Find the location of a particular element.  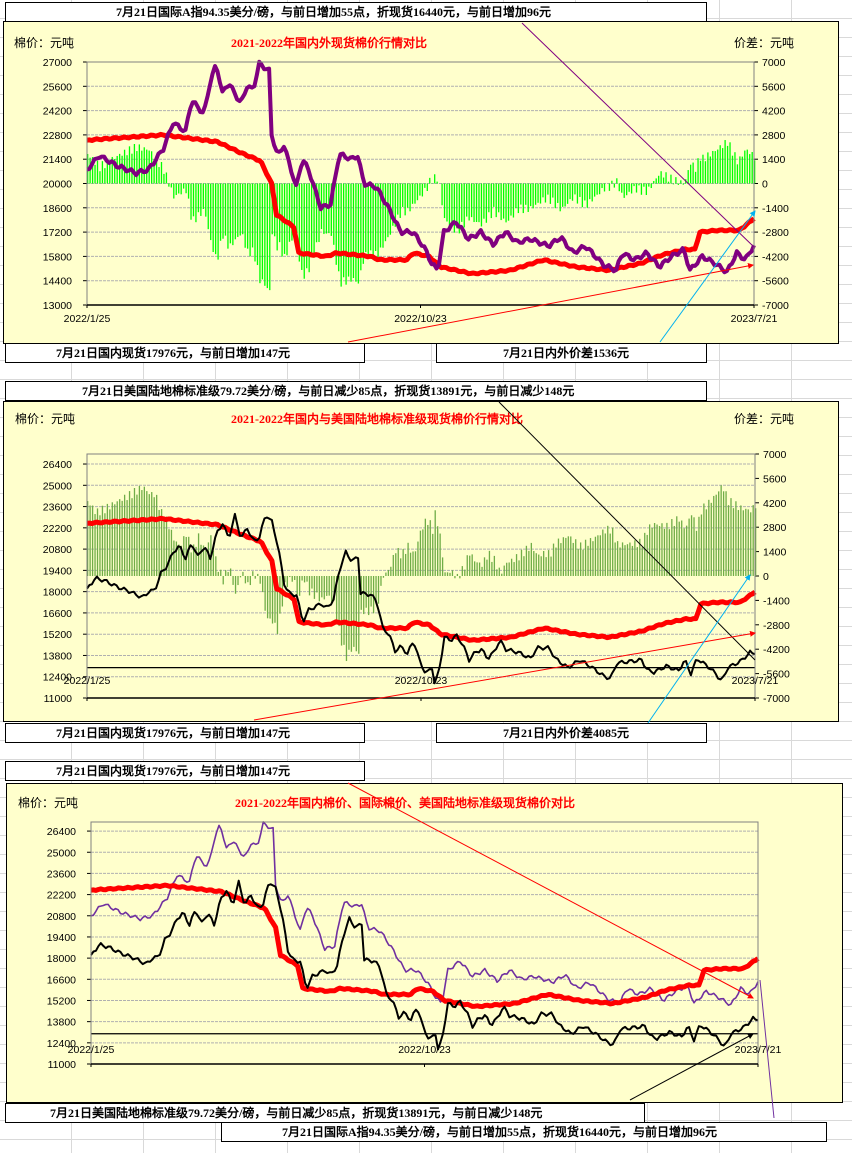

series-line-domestic is located at coordinates (421, 579).